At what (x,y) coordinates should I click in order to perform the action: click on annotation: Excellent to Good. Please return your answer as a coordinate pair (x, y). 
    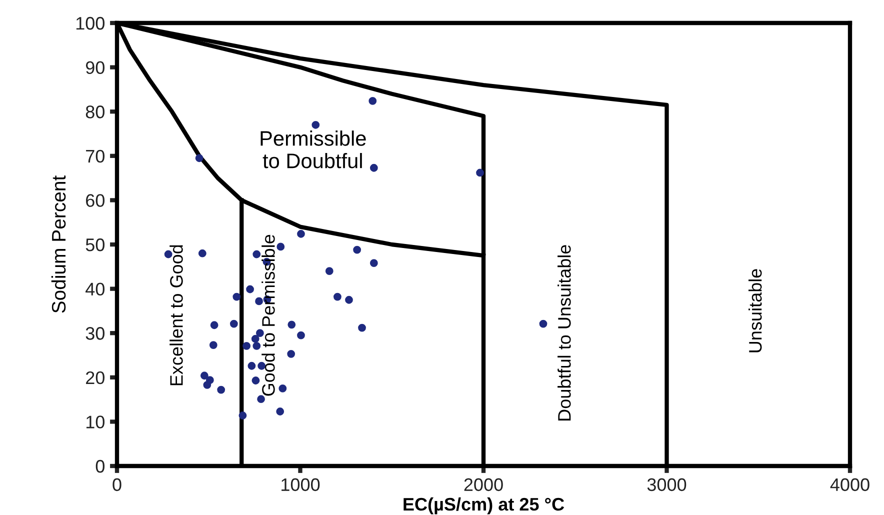
    Looking at the image, I should click on (176, 315).